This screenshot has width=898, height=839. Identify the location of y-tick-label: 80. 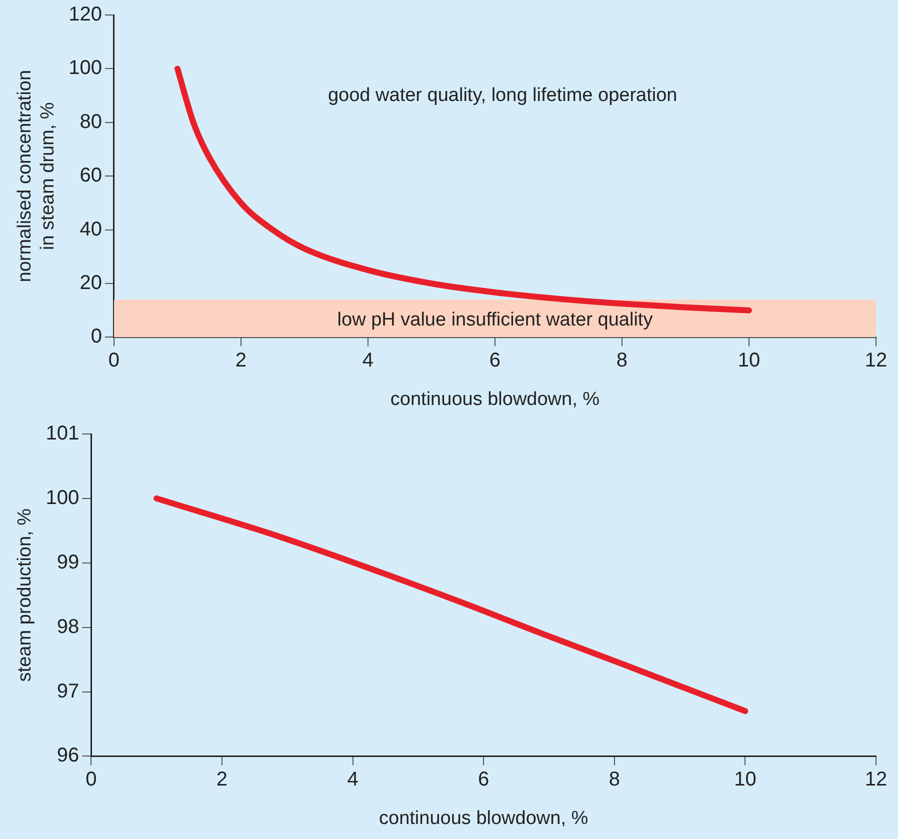
(91, 121).